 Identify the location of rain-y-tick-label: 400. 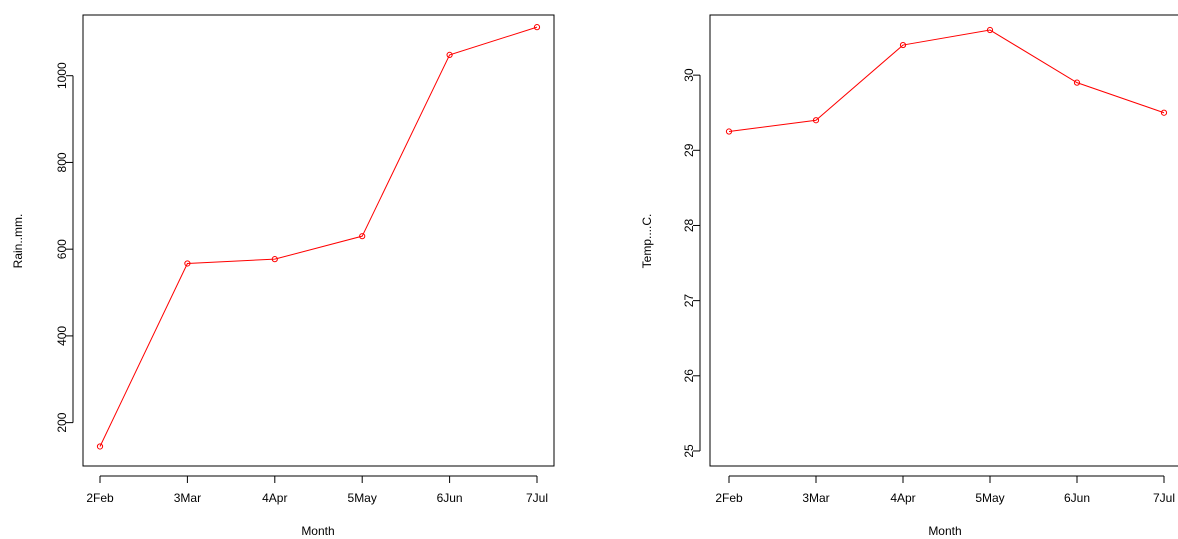
(62, 336).